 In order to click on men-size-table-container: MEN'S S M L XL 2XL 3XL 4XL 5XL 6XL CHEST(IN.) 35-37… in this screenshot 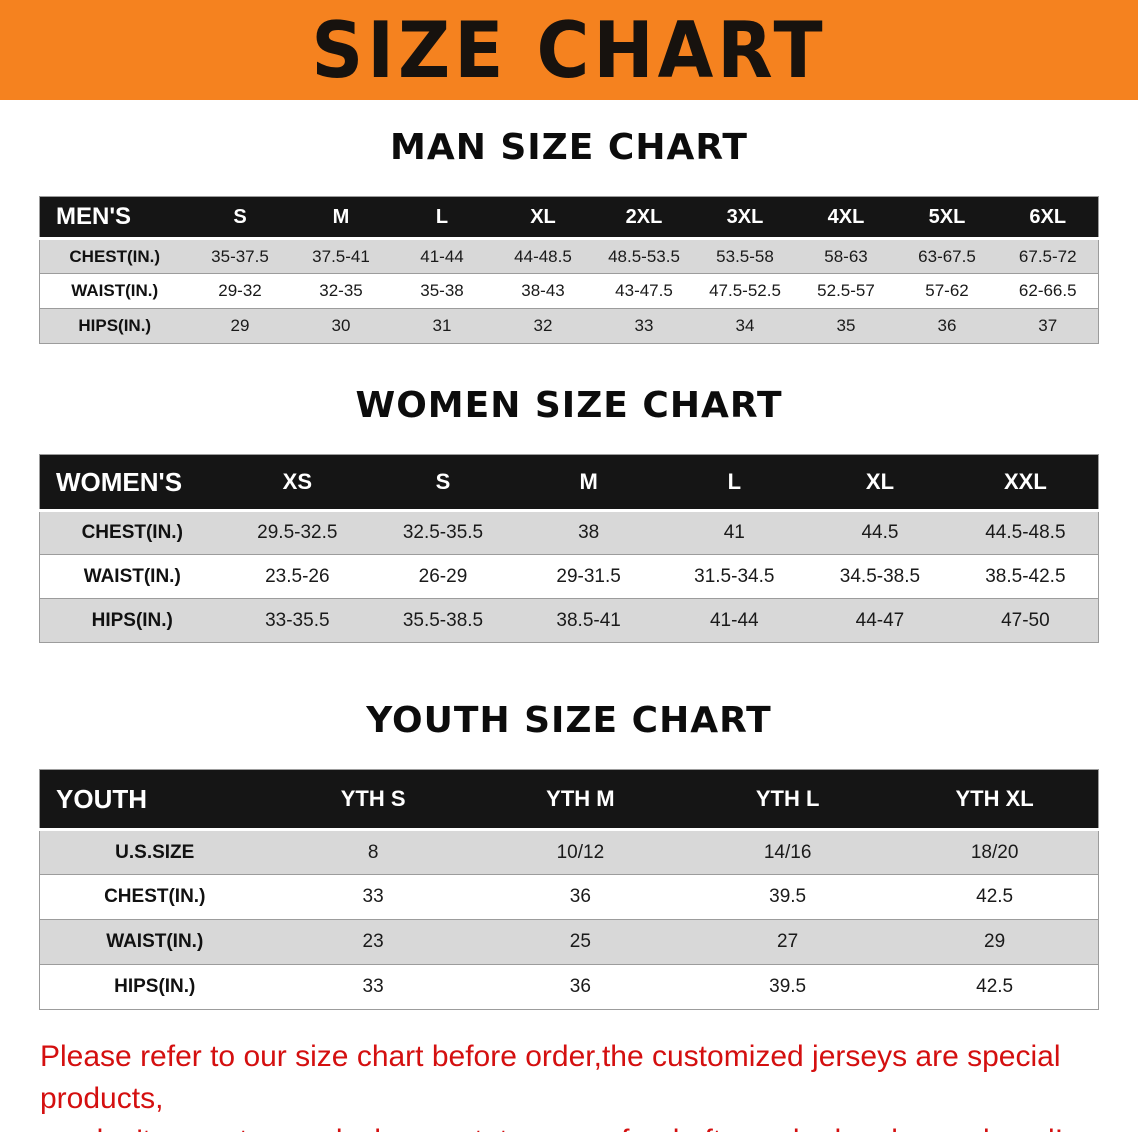, I will do `click(569, 270)`.